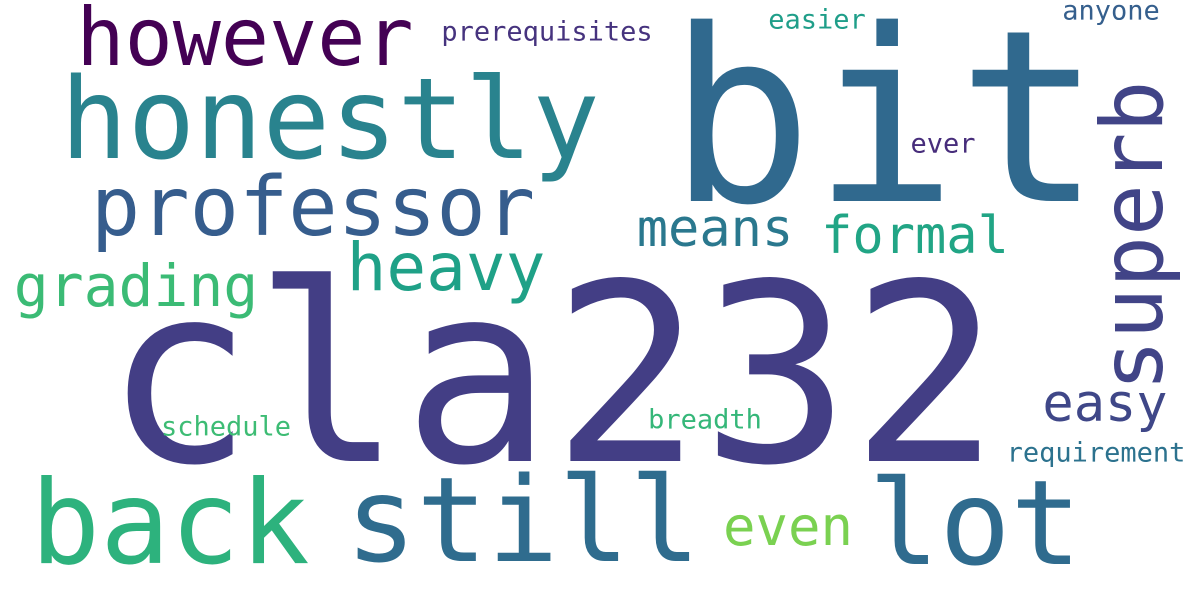 The width and height of the screenshot is (1200, 600). I want to click on word-heavy: heavy, so click(446, 267).